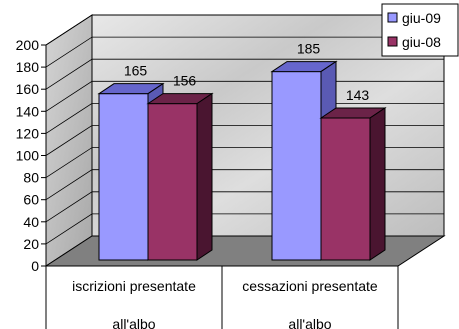 This screenshot has width=459, height=329. I want to click on data-label: 165, so click(136, 71).